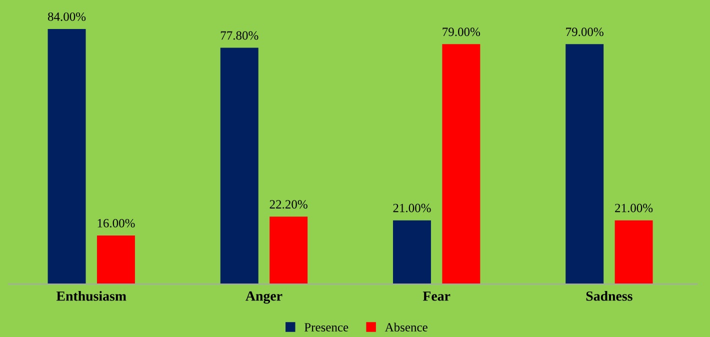 The image size is (710, 337). Describe the element at coordinates (264, 297) in the screenshot. I see `x-tick-label: Anger` at that location.